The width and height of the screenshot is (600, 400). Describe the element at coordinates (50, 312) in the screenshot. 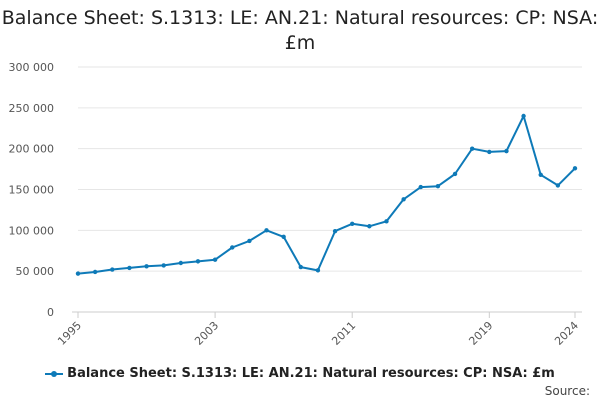

I see `y-tick-label: 0` at that location.